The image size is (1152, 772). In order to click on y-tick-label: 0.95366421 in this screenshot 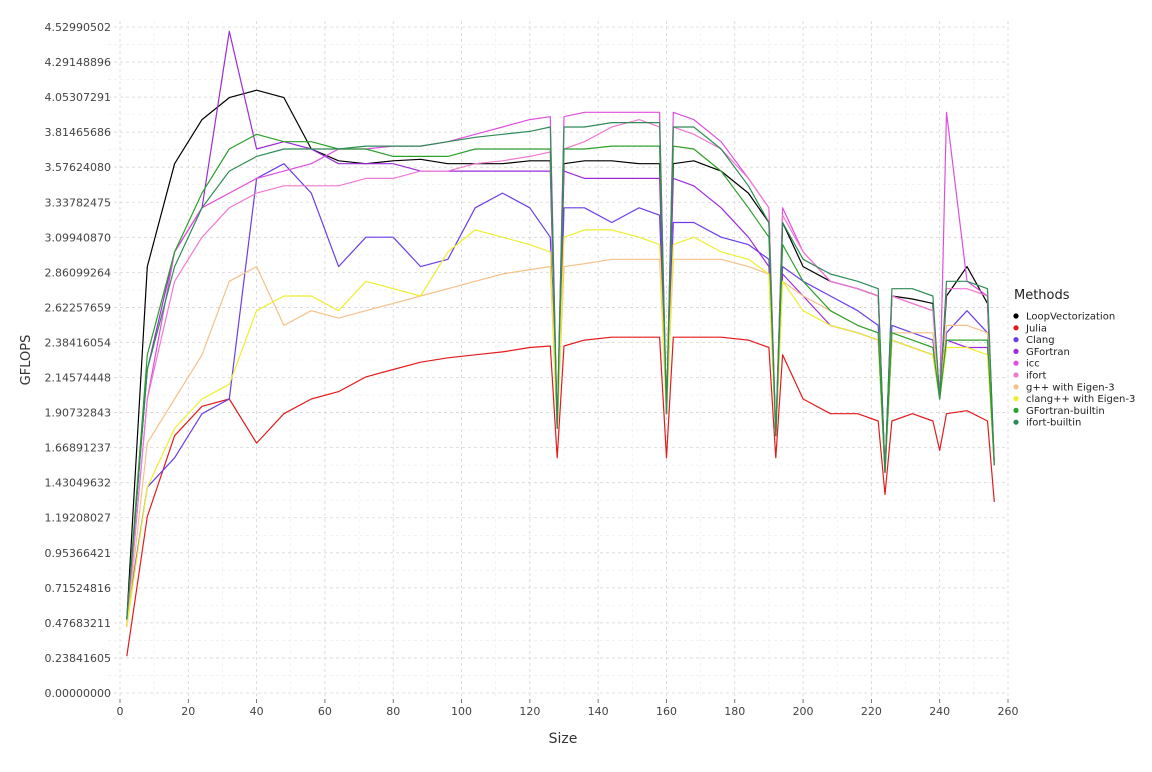, I will do `click(78, 553)`.